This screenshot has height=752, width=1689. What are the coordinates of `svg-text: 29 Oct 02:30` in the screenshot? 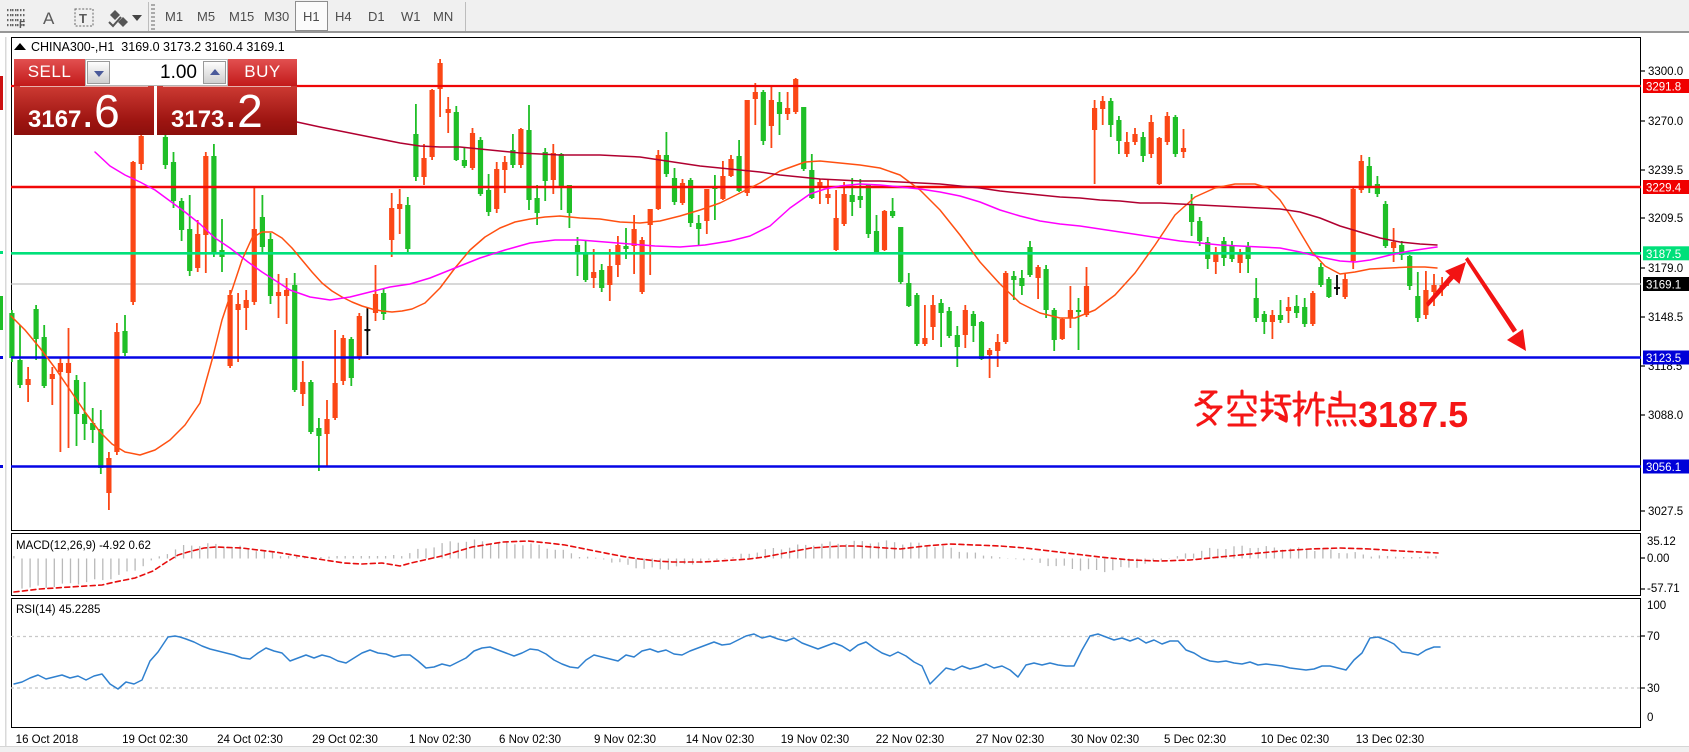 It's located at (345, 740).